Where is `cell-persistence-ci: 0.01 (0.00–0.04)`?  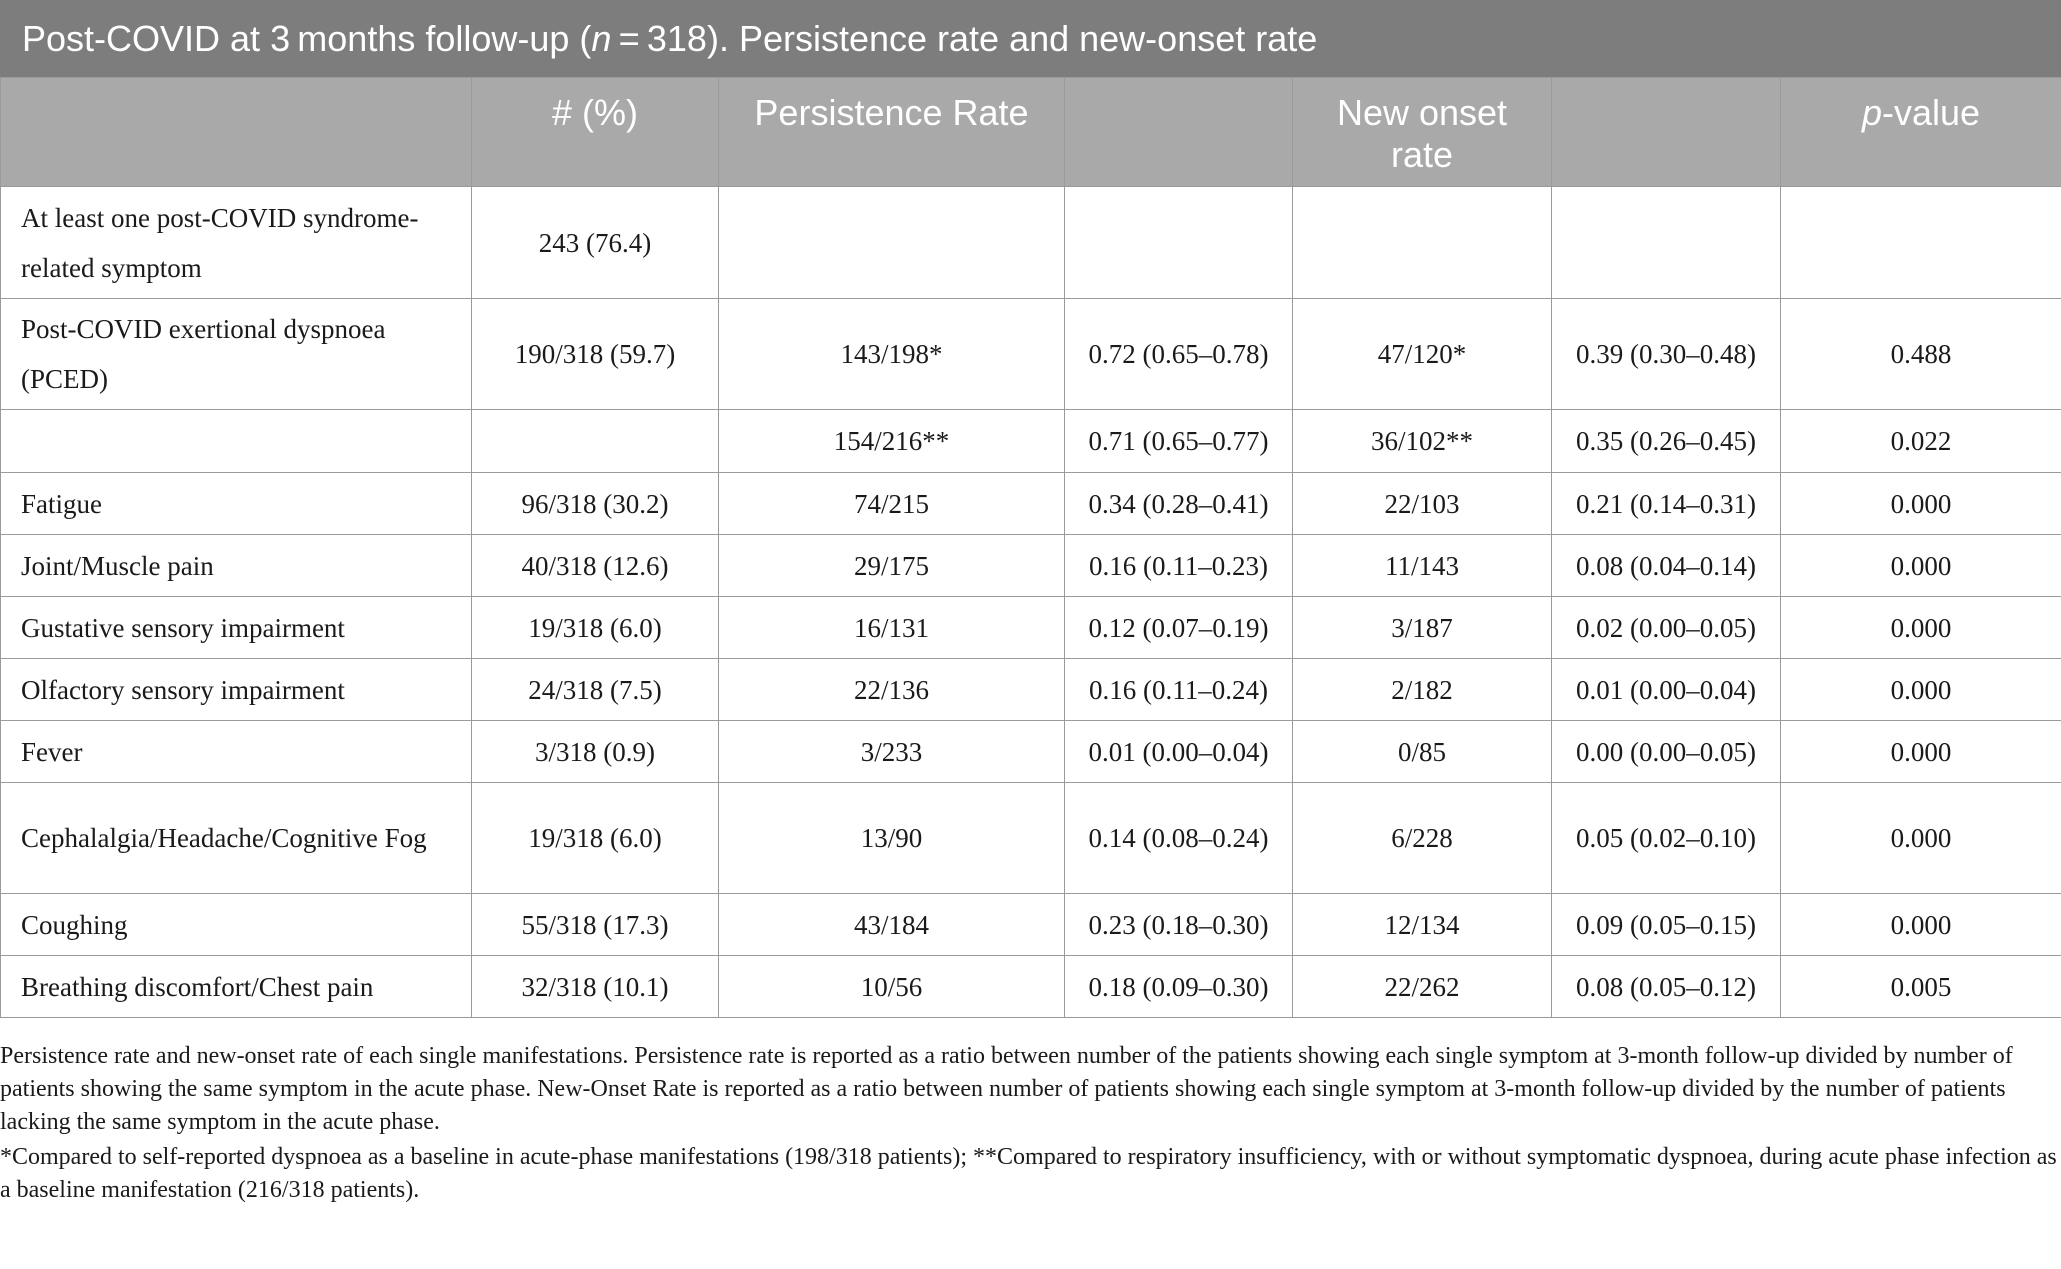
cell-persistence-ci: 0.01 (0.00–0.04) is located at coordinates (1178, 751).